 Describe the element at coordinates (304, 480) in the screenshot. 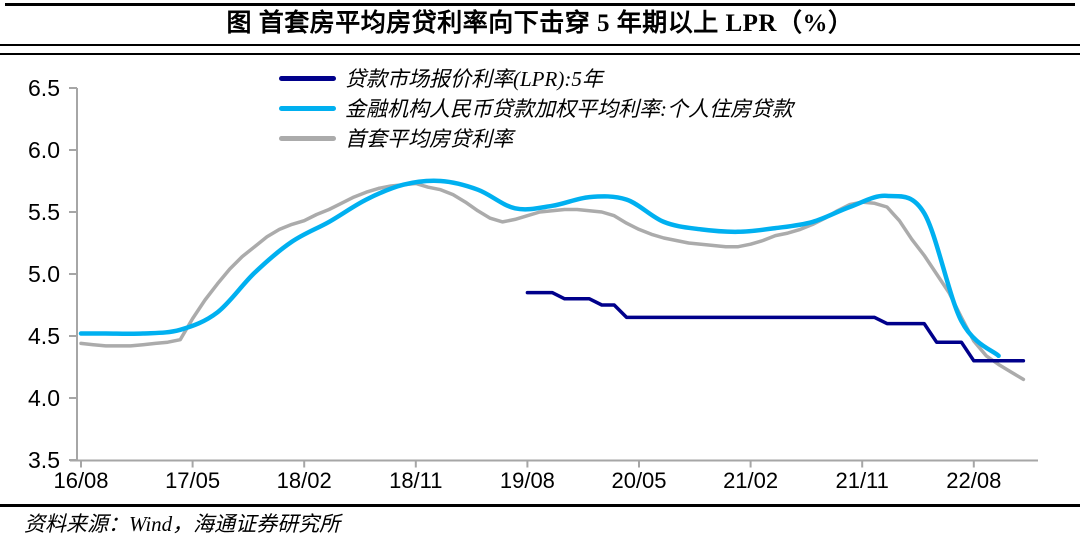

I see `x-tick-label: 18/02` at that location.